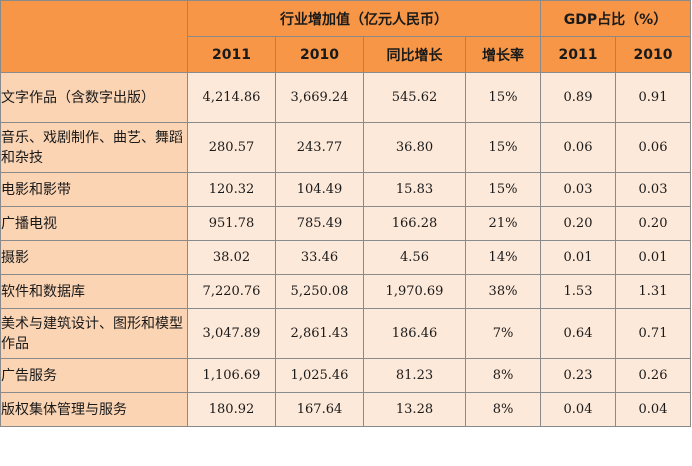 This screenshot has height=466, width=692. I want to click on growth-rate: 21%, so click(503, 223).